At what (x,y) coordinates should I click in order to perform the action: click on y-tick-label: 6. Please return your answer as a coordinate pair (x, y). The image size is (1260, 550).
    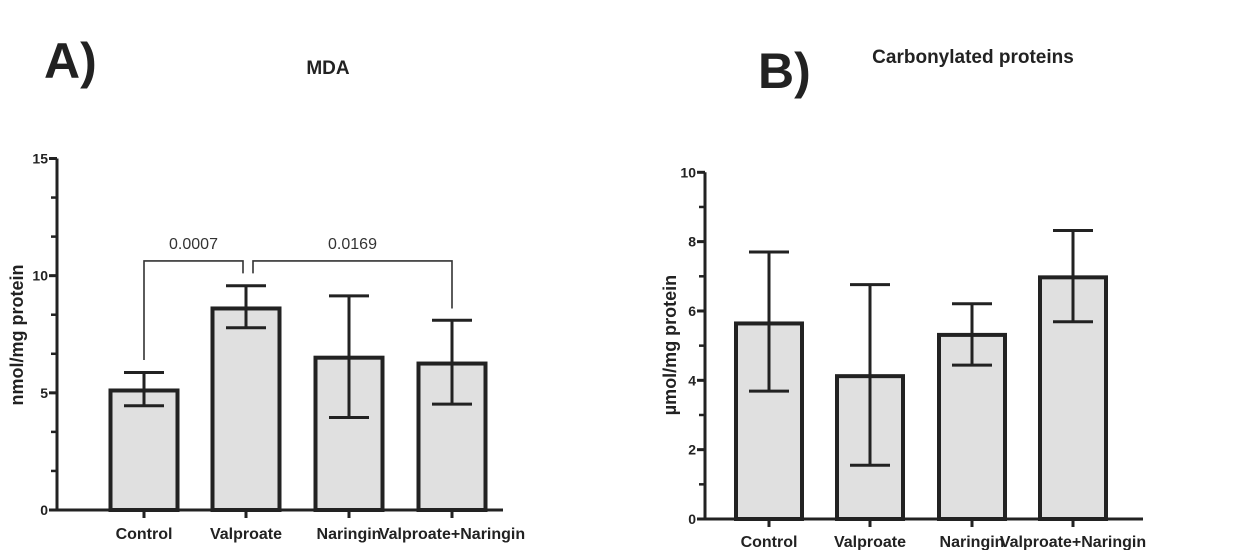
    Looking at the image, I should click on (692, 311).